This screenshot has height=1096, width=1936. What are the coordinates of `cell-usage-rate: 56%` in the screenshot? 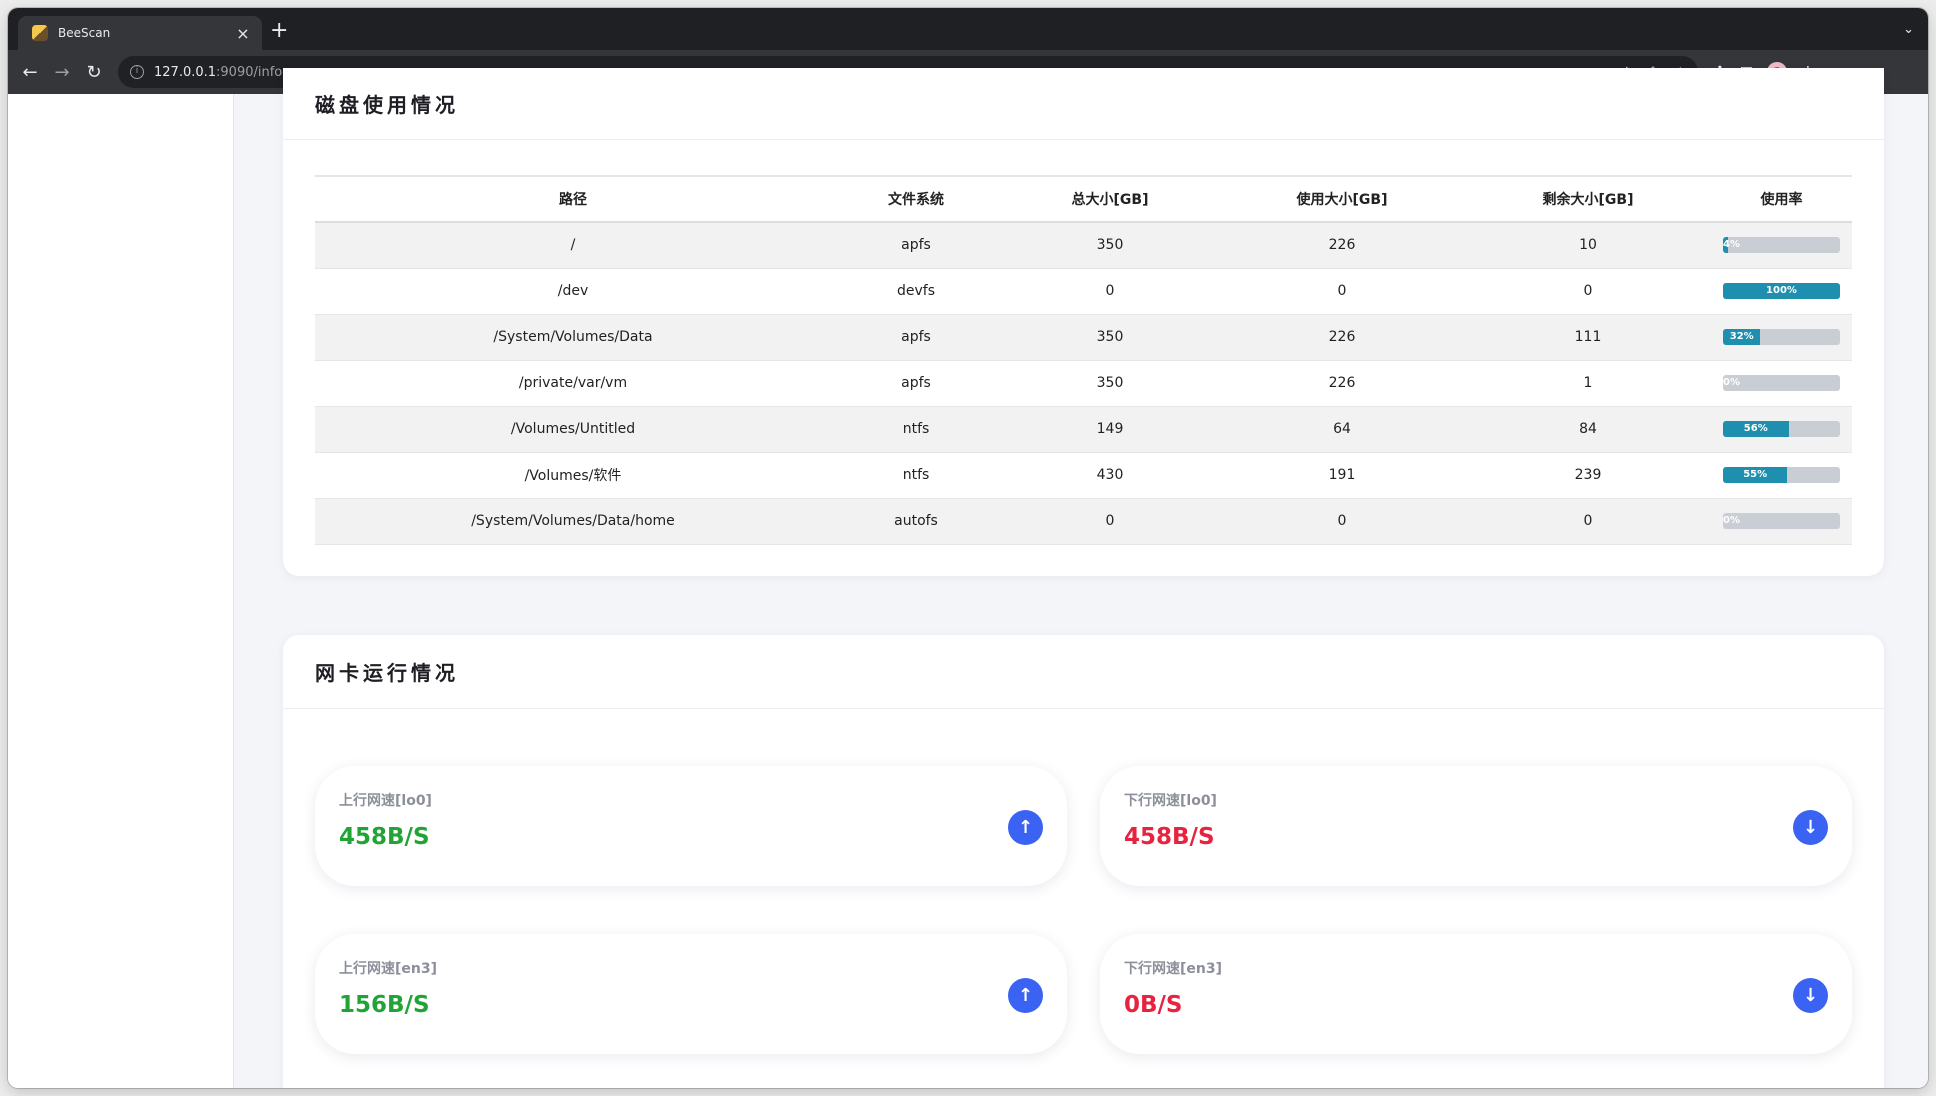 It's located at (1781, 429).